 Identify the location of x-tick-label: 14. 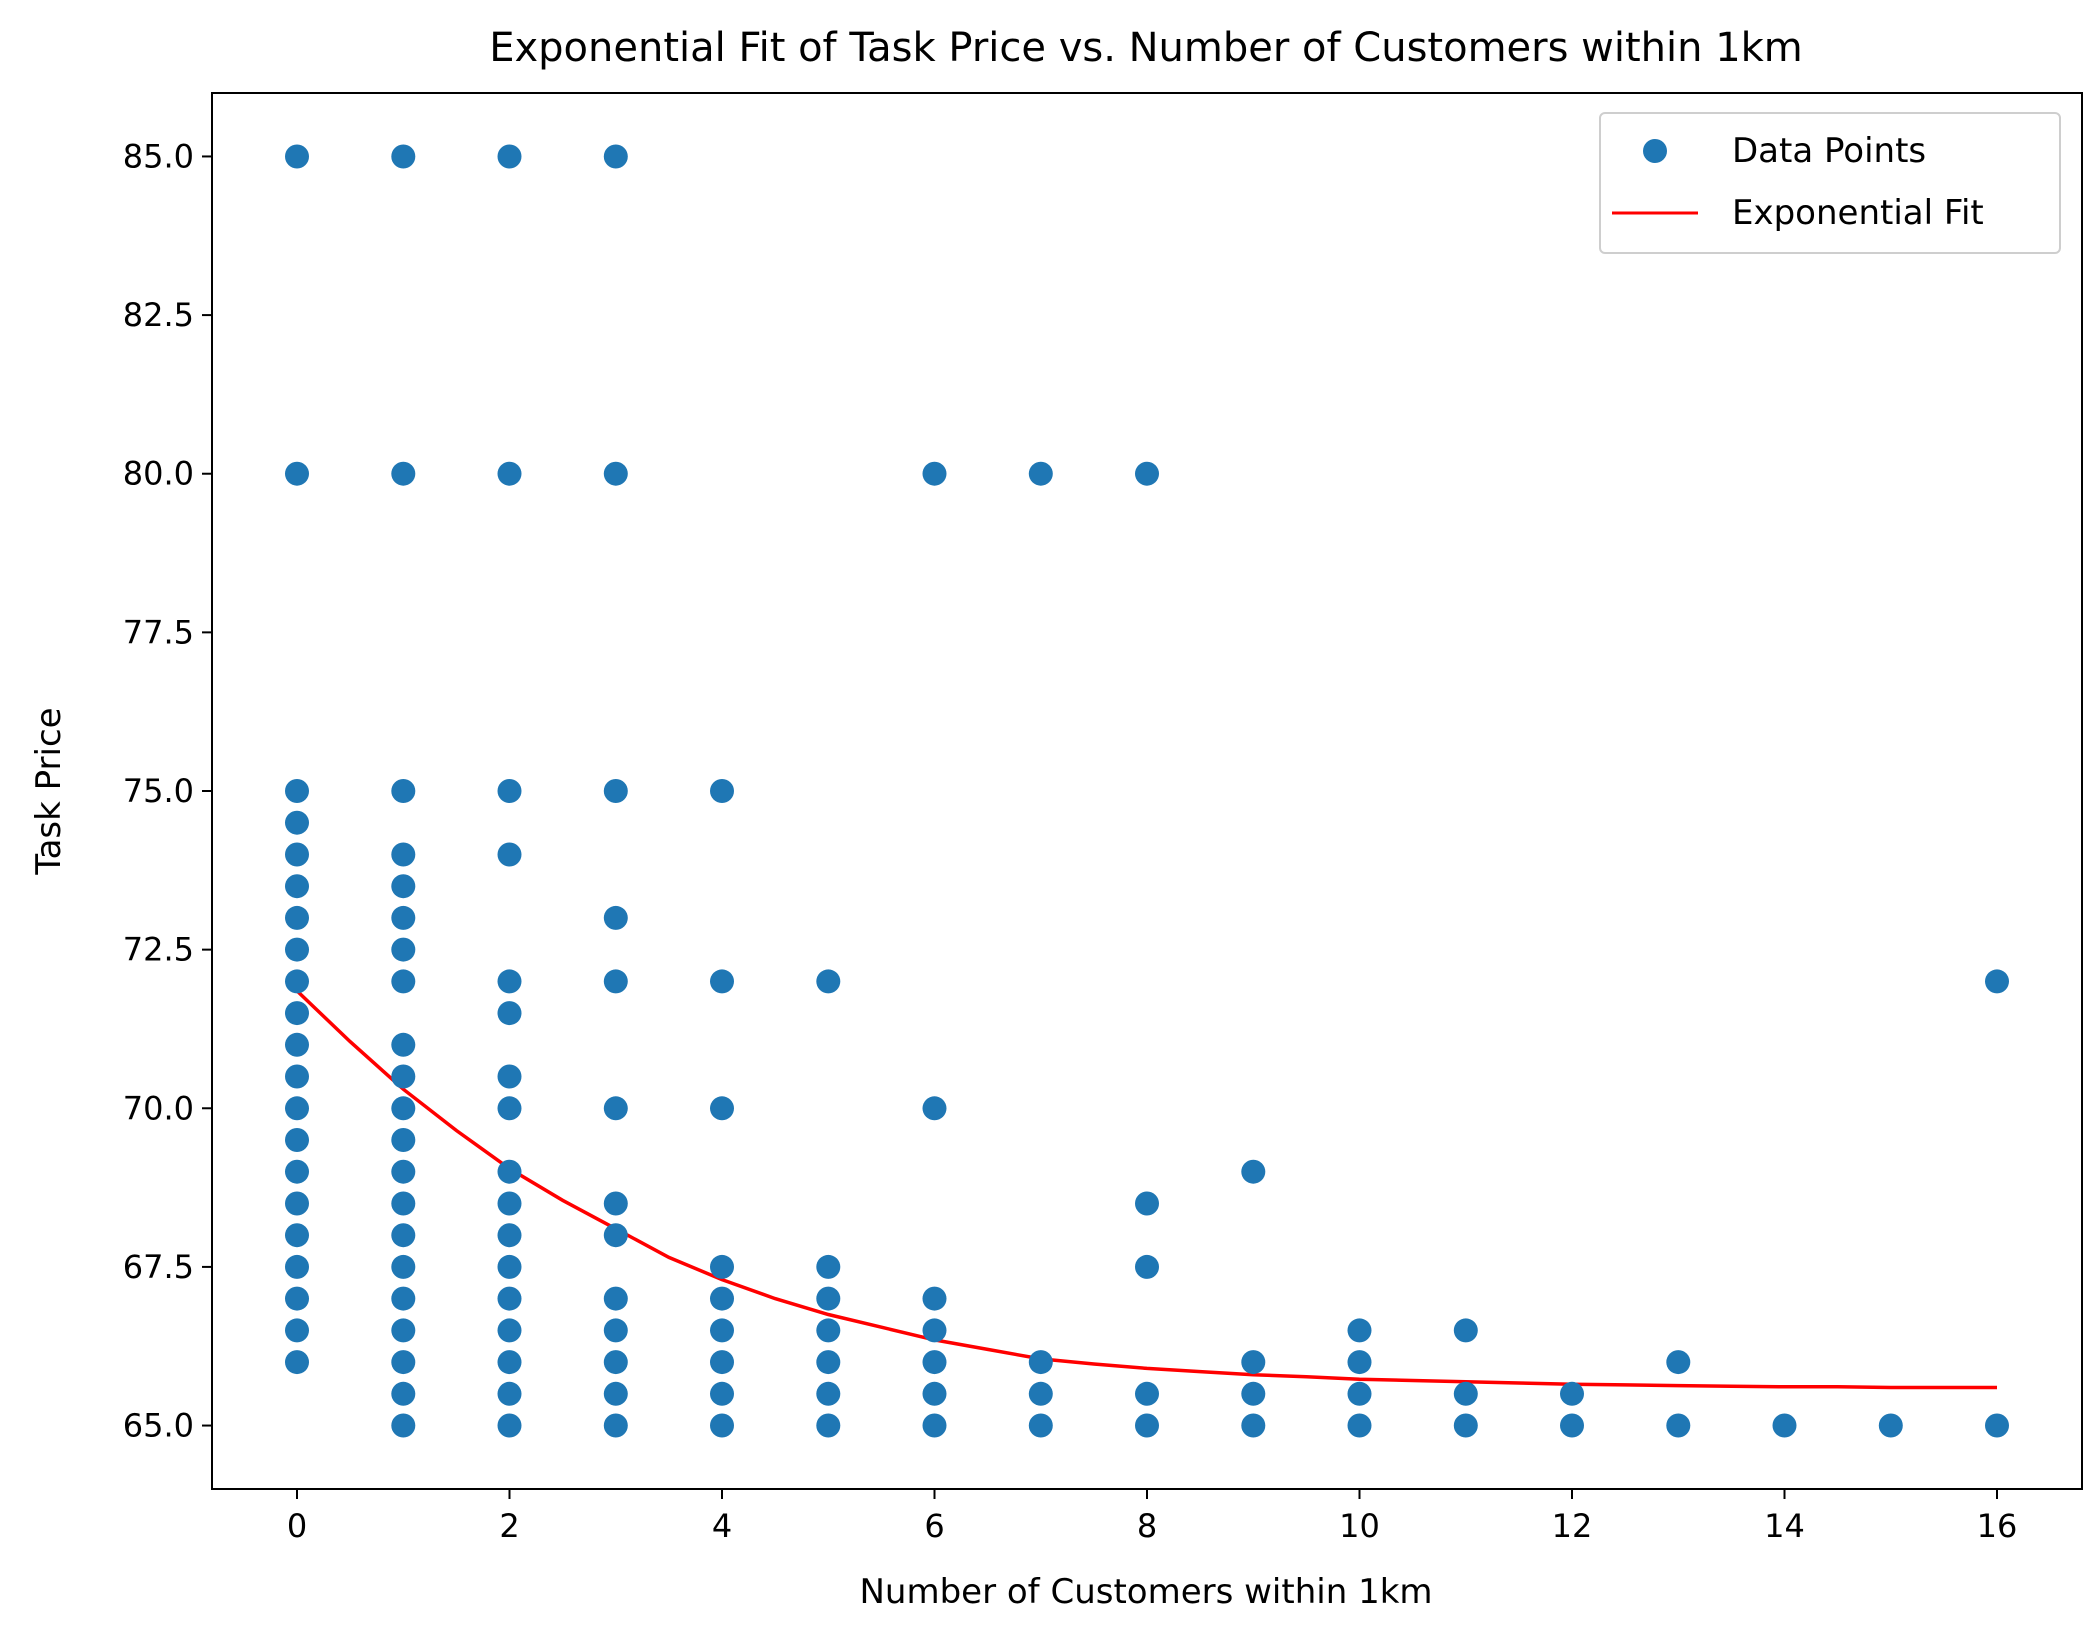
(1784, 1526).